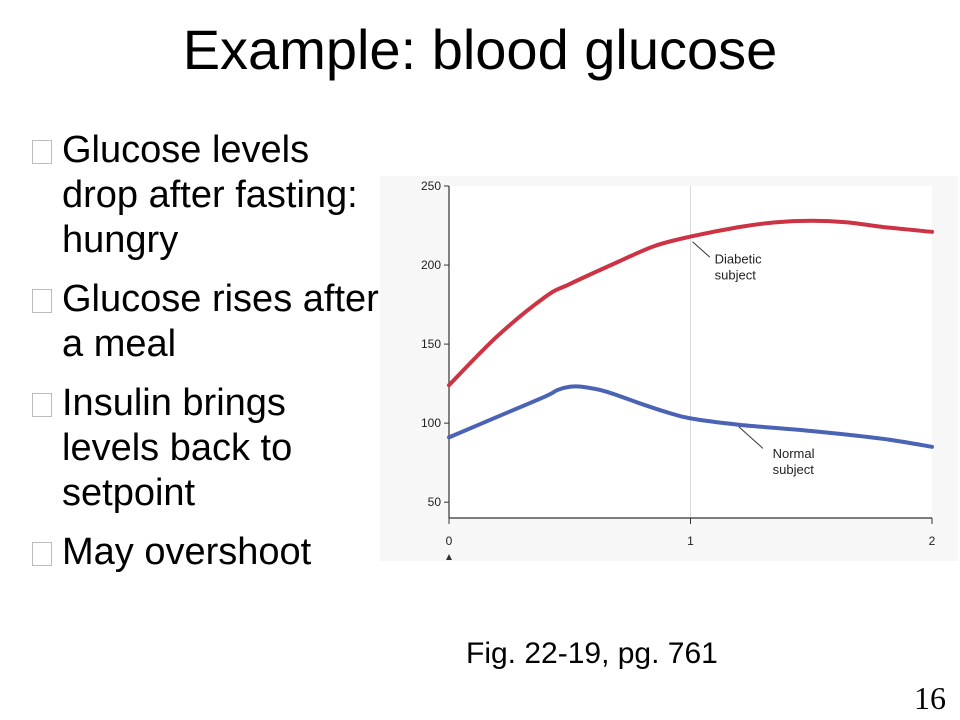 Image resolution: width=960 pixels, height=720 pixels. What do you see at coordinates (431, 186) in the screenshot?
I see `y-tick-label: 250` at bounding box center [431, 186].